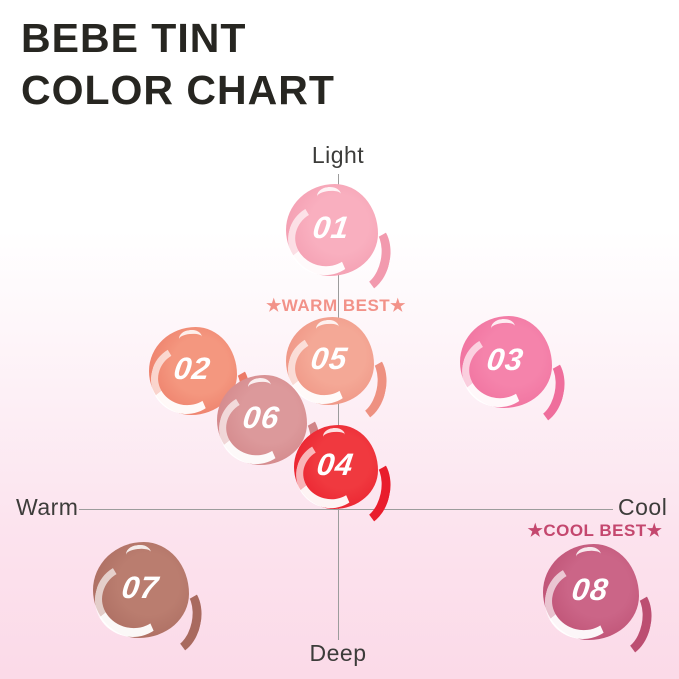  Describe the element at coordinates (643, 507) in the screenshot. I see `axis-label-cool: Cool` at that location.